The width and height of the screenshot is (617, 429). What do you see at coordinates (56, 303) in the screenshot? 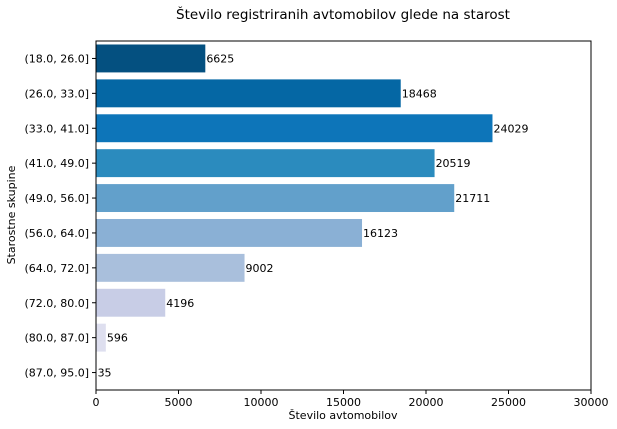
I see `y-tick-label: (72.0, 80.0]` at bounding box center [56, 303].